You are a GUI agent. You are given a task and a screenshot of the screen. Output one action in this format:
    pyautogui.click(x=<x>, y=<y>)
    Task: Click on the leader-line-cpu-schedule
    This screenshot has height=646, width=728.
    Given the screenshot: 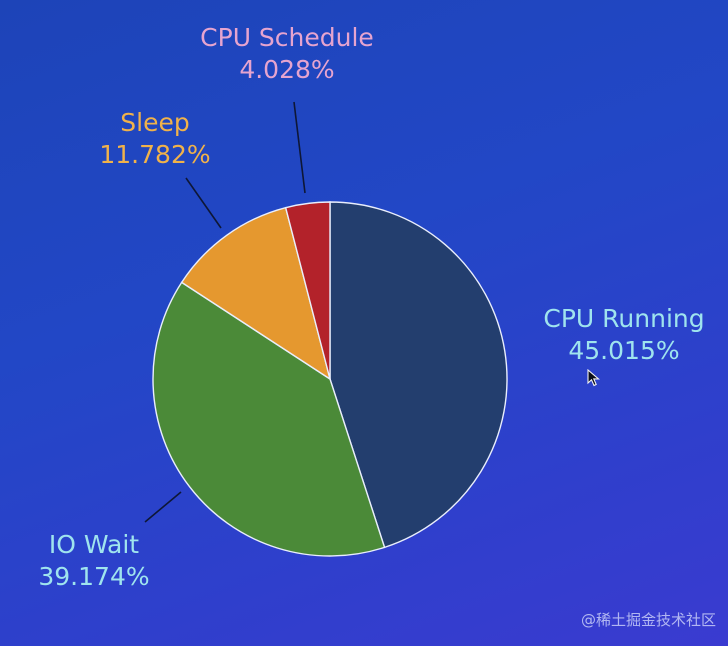 What is the action you would take?
    pyautogui.click(x=299, y=147)
    